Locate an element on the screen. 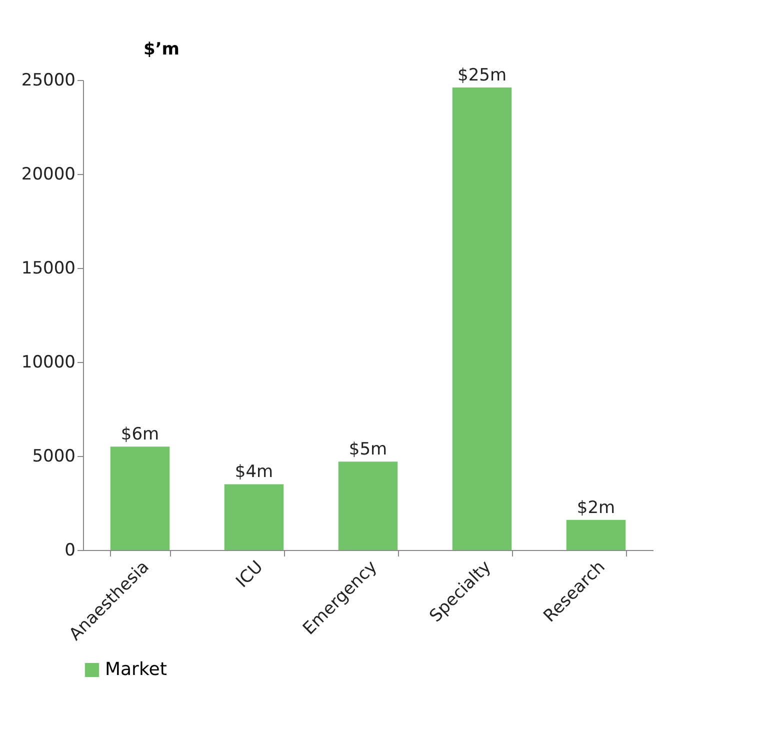 The image size is (782, 733). y-tick-label: 20000 is located at coordinates (48, 174).